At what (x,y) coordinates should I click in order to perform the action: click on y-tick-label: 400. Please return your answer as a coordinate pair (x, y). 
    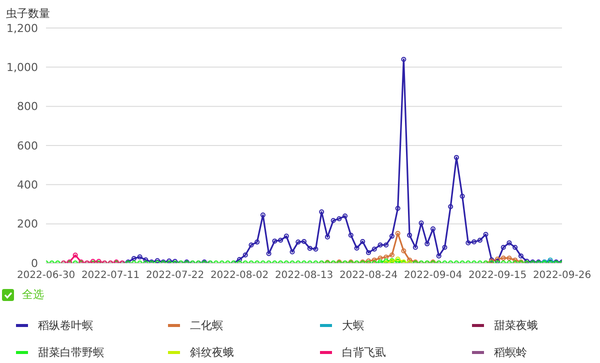
    Looking at the image, I should click on (27, 185).